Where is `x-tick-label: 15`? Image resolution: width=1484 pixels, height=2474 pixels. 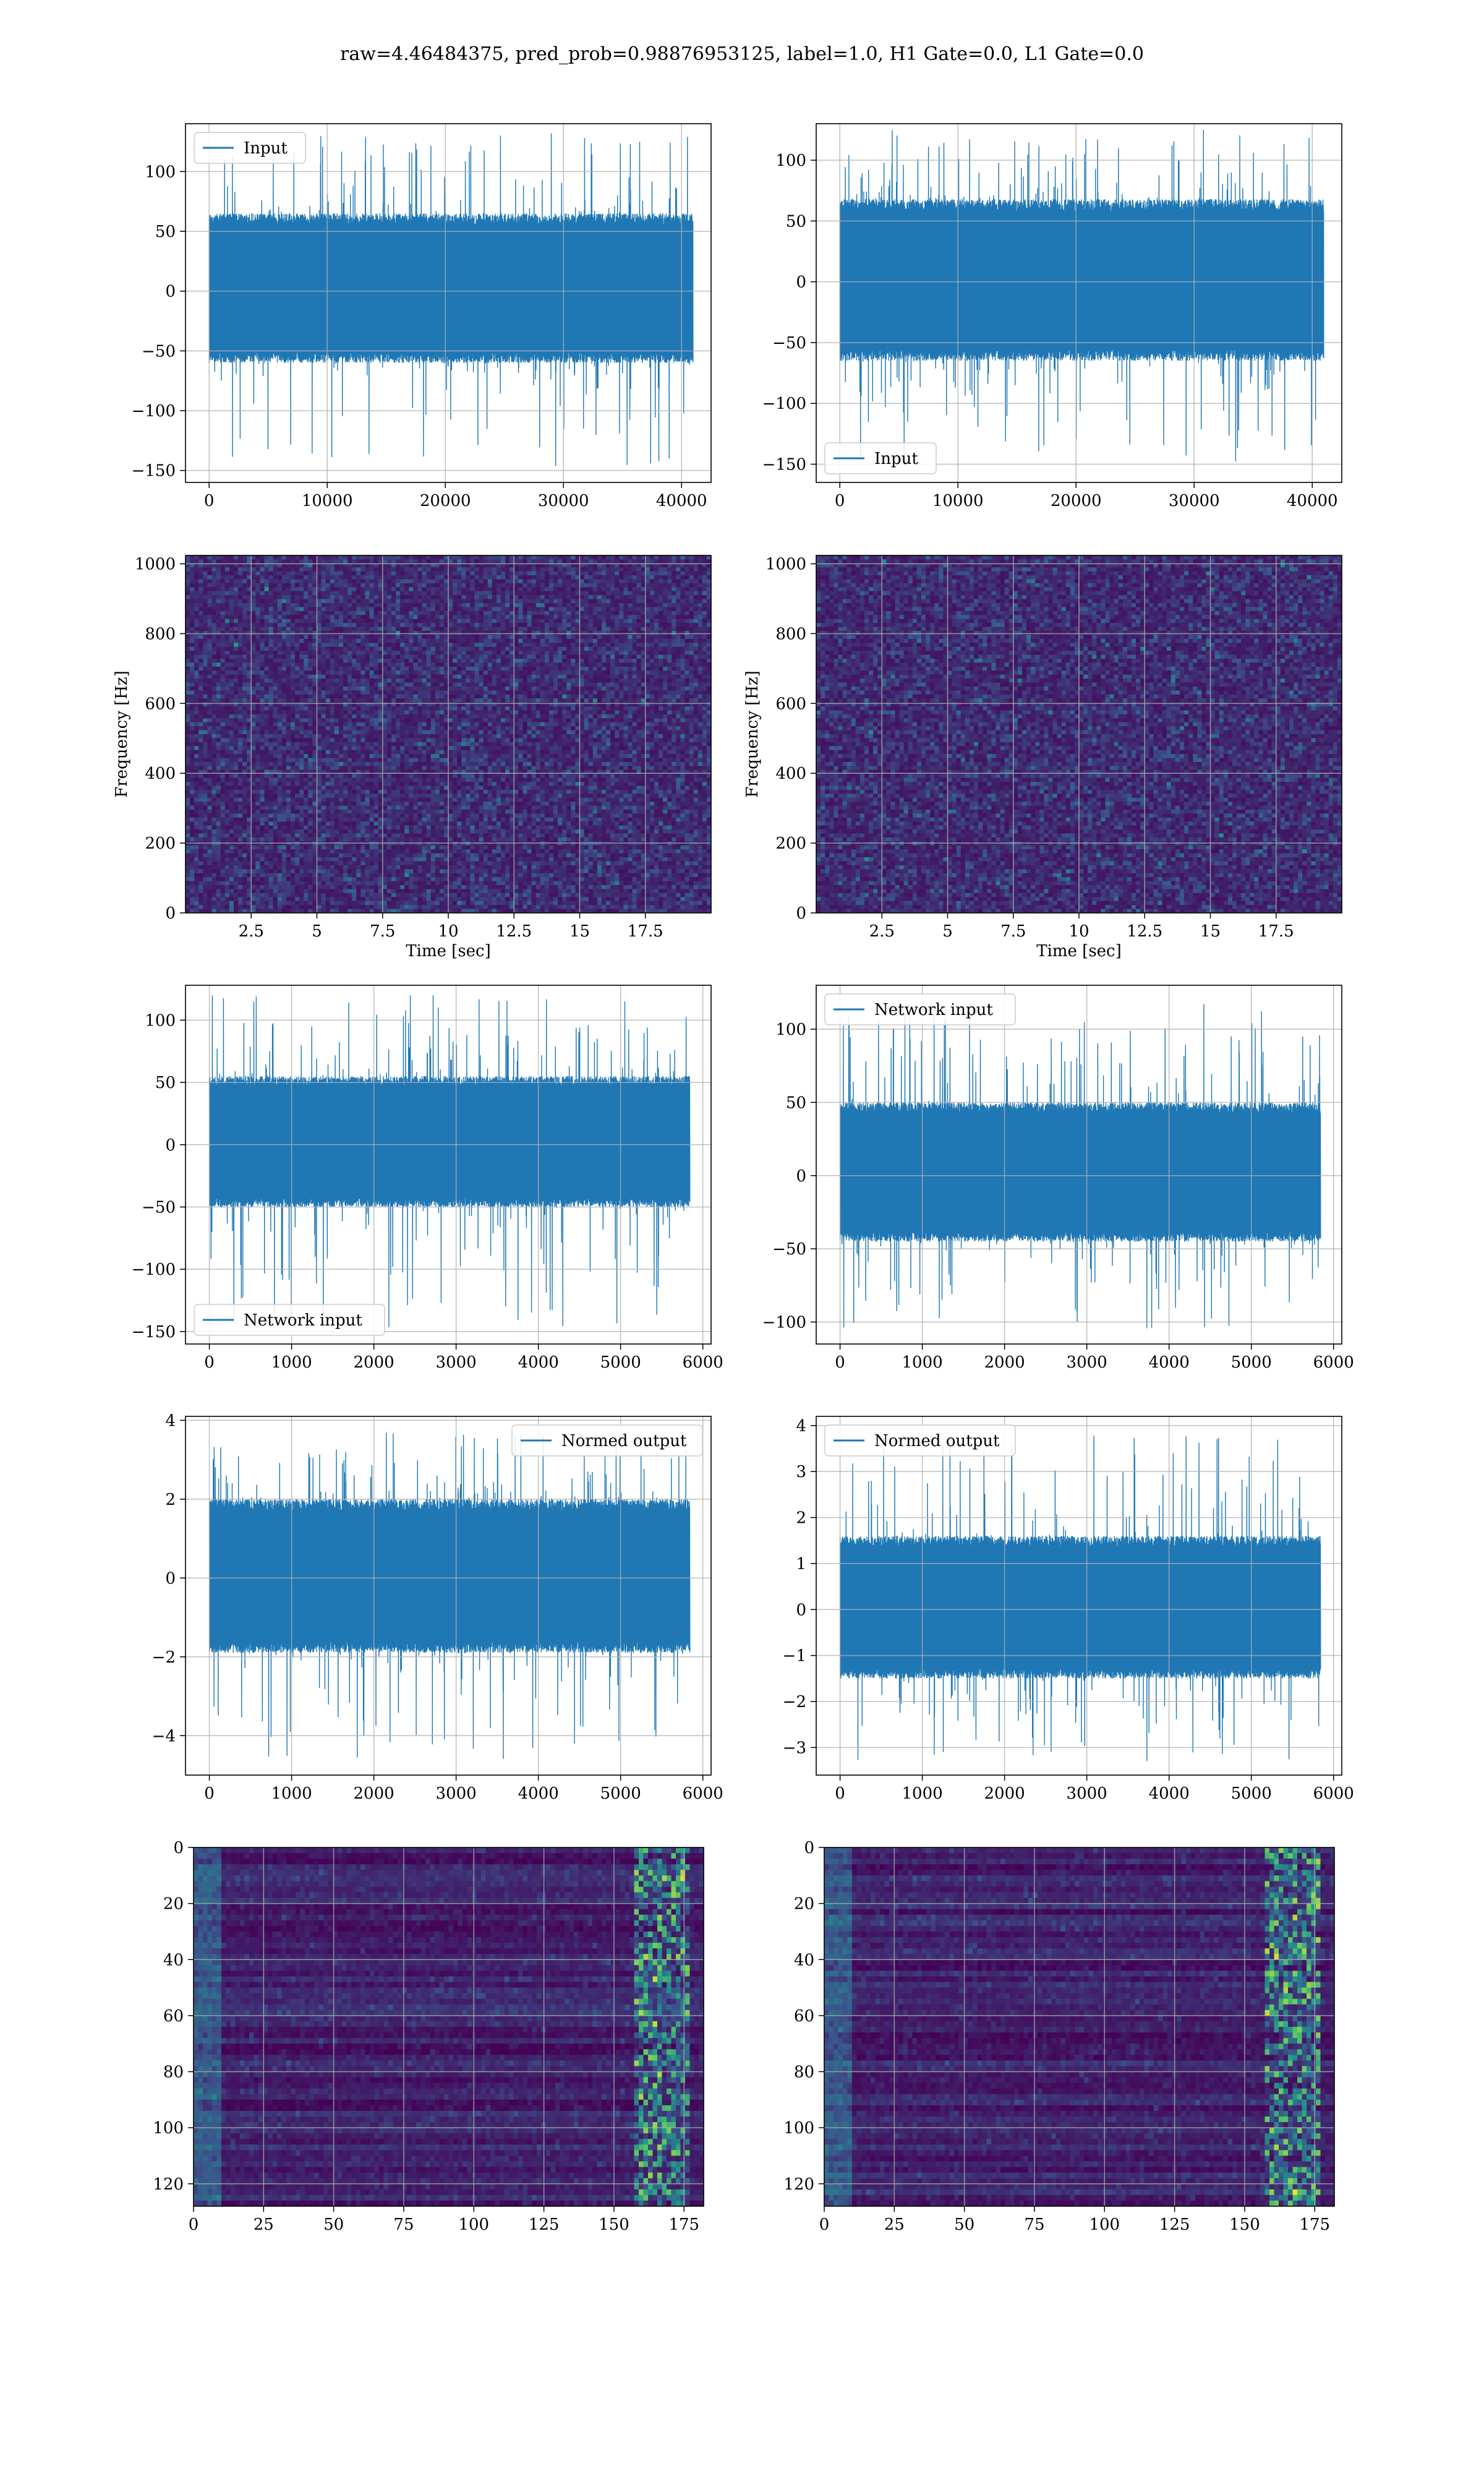 x-tick-label: 15 is located at coordinates (1210, 931).